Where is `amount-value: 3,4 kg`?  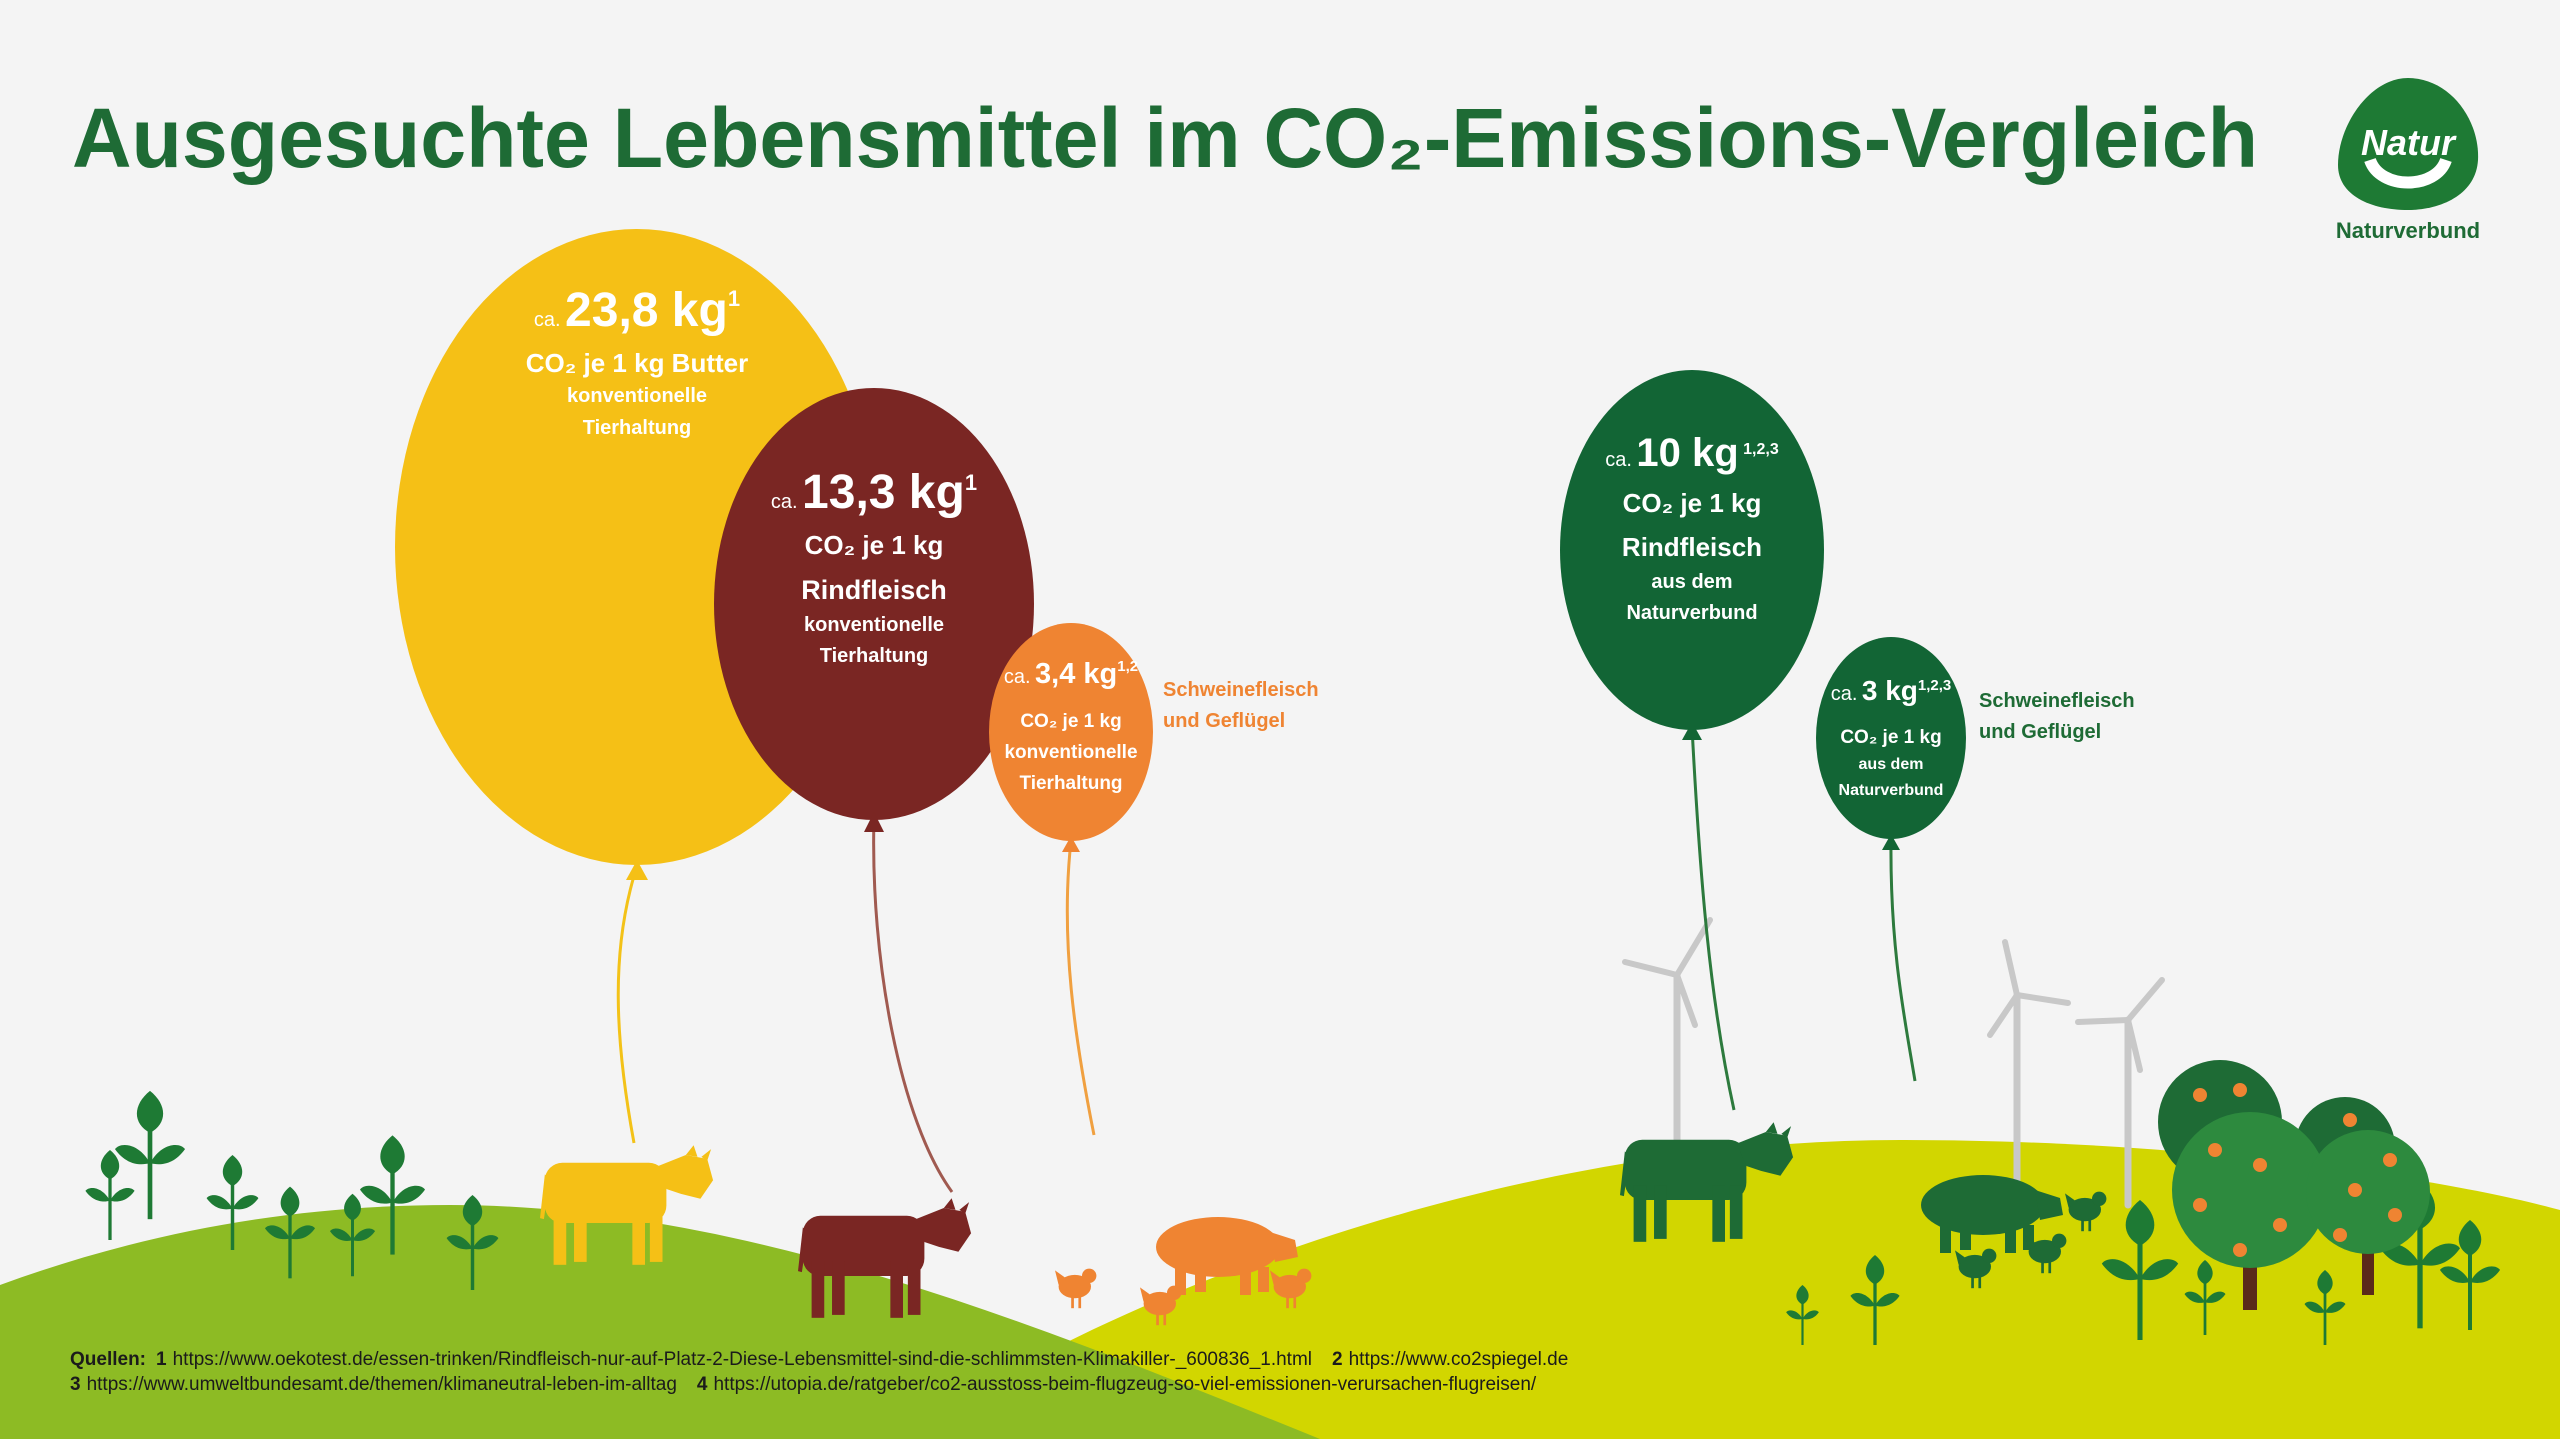
amount-value: 3,4 kg is located at coordinates (1076, 674).